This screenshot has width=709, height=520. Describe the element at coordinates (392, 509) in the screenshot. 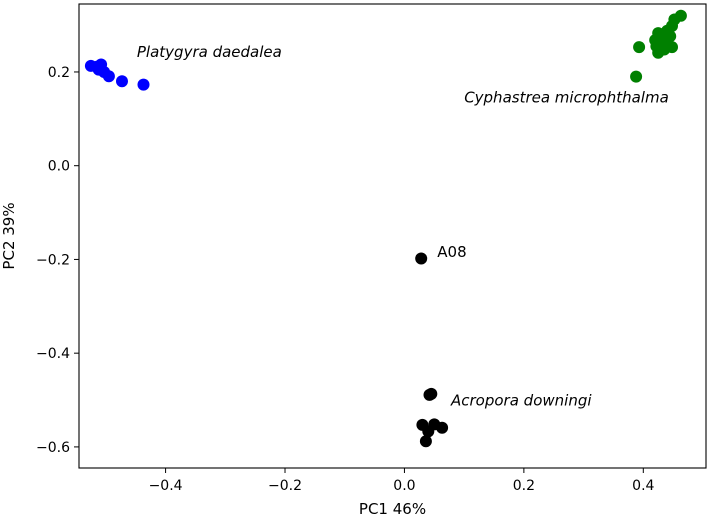

I see `x-axis-label: PC1 46%` at that location.